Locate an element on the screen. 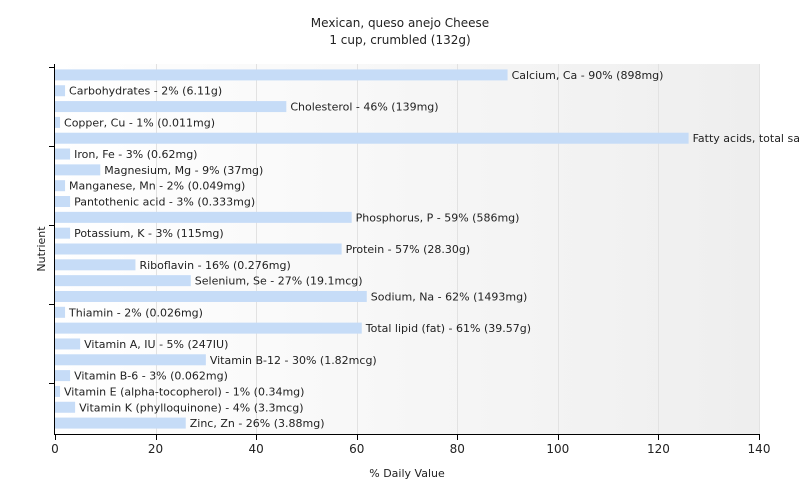  bar-label: Protein - 57% (28.30g) is located at coordinates (408, 249).